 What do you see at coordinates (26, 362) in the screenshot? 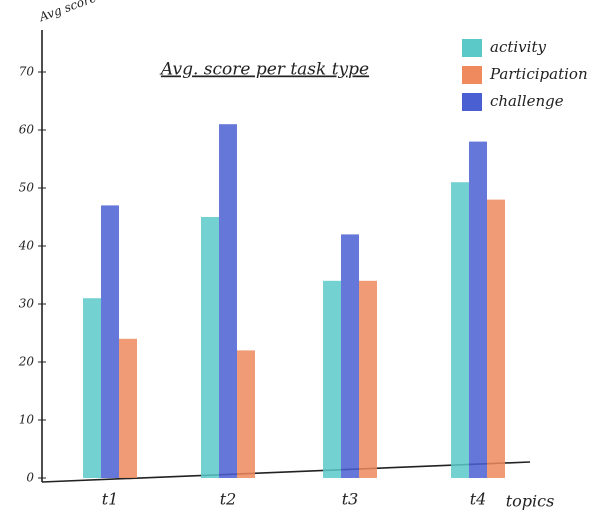
I see `y-tick-label: 20` at bounding box center [26, 362].